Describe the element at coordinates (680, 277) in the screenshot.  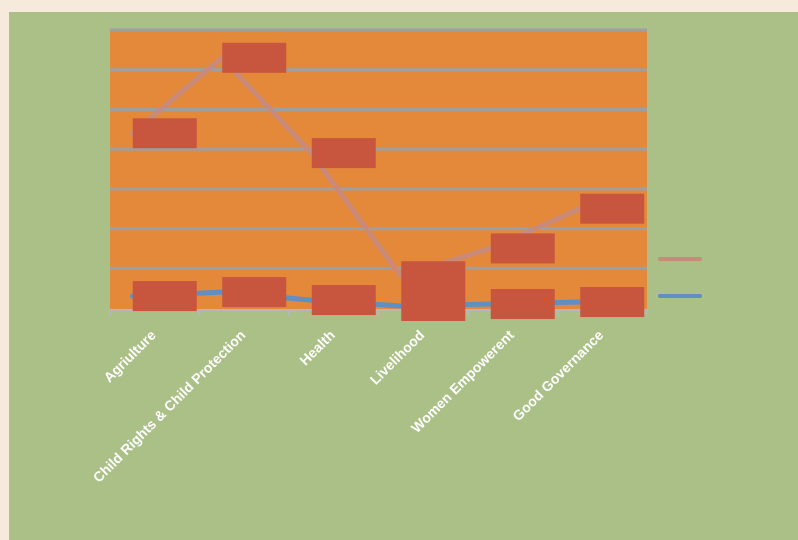
I see `legend` at that location.